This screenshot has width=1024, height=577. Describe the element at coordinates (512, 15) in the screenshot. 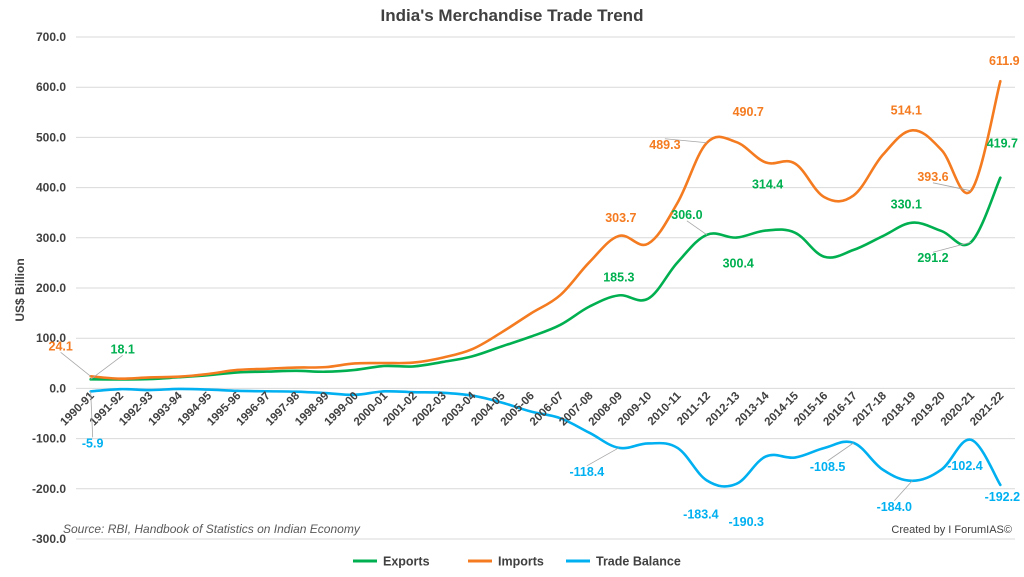

I see `chart-title: India's Merchandise Trade Trend` at that location.